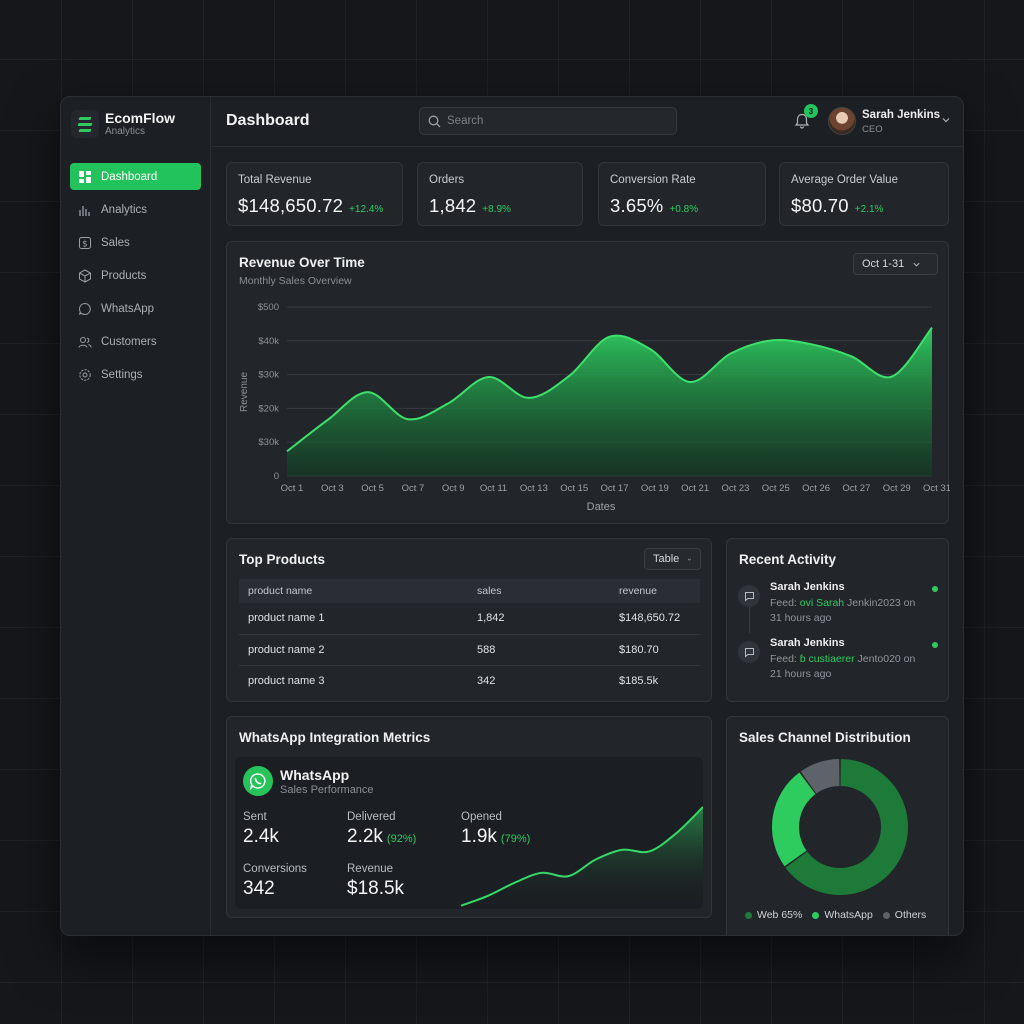 The width and height of the screenshot is (1024, 1024). I want to click on x-tick-label: Oct 27, so click(856, 488).